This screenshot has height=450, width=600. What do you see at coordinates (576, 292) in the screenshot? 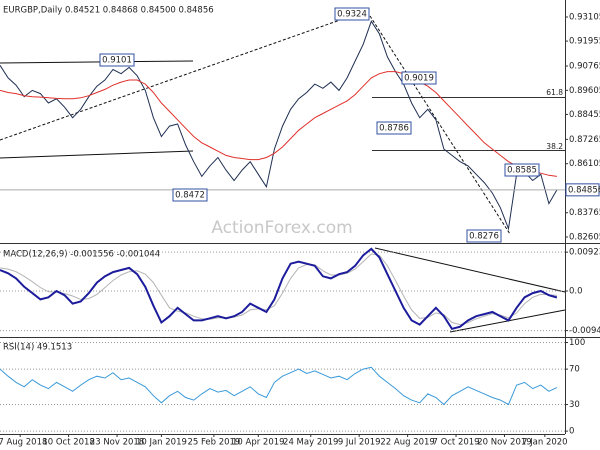
I see `y-tick-label: 0.0` at bounding box center [576, 292].